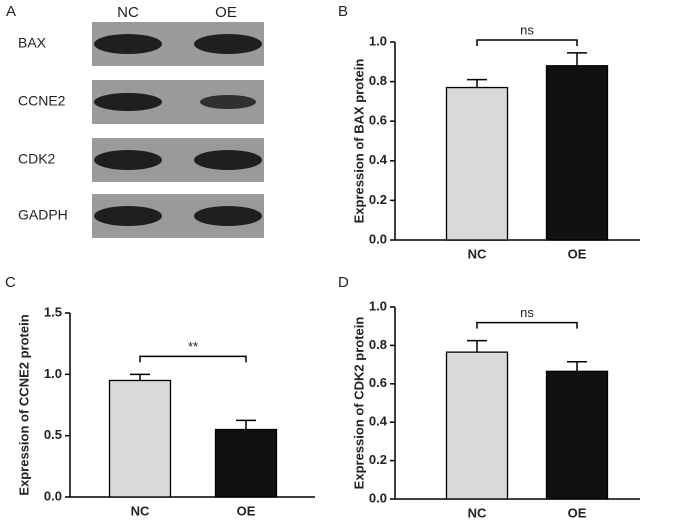 Image resolution: width=677 pixels, height=524 pixels. I want to click on panel-label: A, so click(11, 11).